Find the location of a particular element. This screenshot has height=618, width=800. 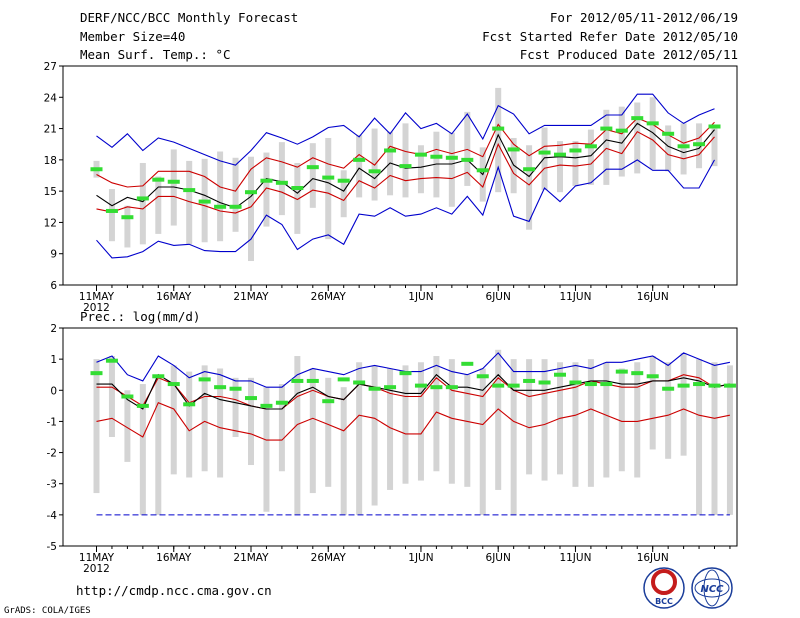

y-tick-label: 24 is located at coordinates (51, 98).